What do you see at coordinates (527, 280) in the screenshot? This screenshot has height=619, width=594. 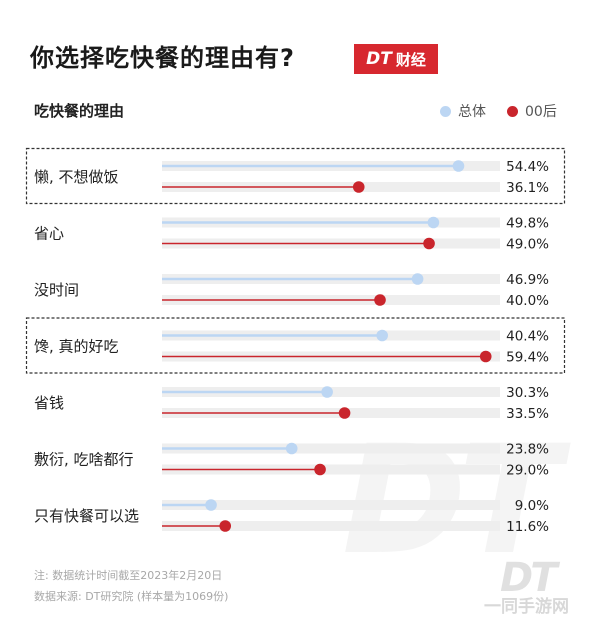 I see `value-label: 46.9%` at bounding box center [527, 280].